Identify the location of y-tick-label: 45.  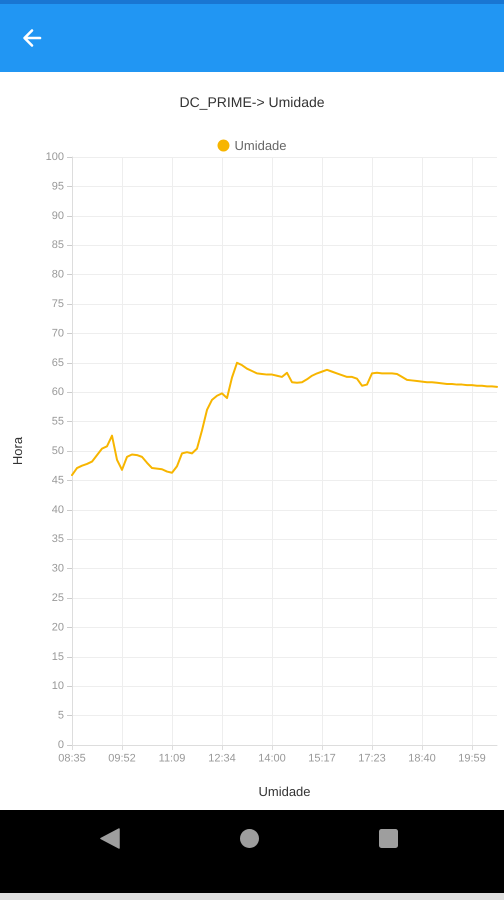
(58, 480).